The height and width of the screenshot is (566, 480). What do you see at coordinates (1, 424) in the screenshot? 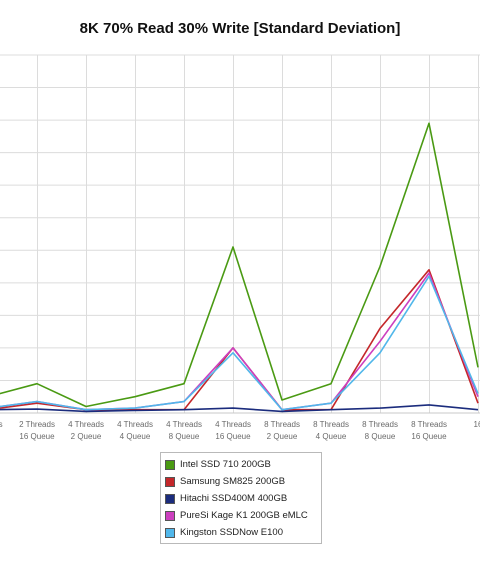
I see `x-tick-label: Threads` at bounding box center [1, 424].